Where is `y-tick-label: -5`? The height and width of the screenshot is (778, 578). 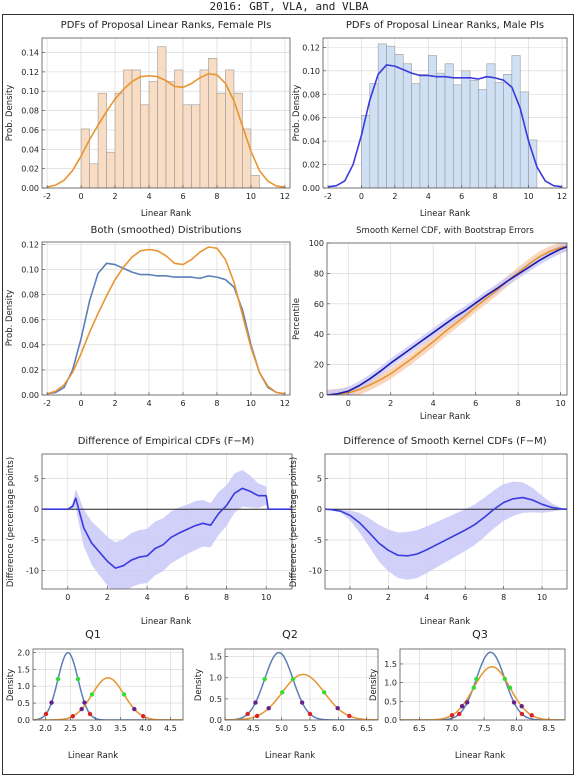 y-tick-label: -5 is located at coordinates (318, 540).